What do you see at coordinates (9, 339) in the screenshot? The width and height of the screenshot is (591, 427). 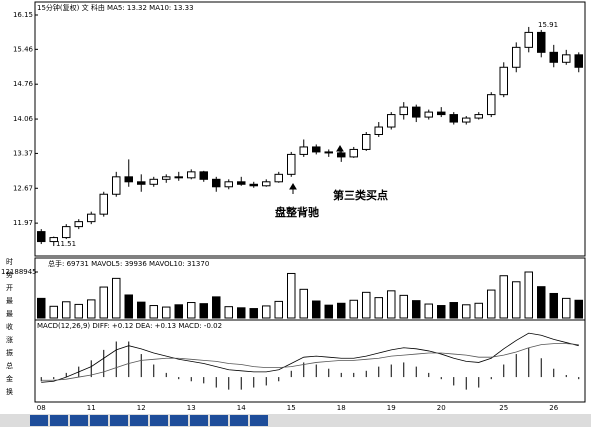 I see `side-label: 涨` at bounding box center [9, 339].